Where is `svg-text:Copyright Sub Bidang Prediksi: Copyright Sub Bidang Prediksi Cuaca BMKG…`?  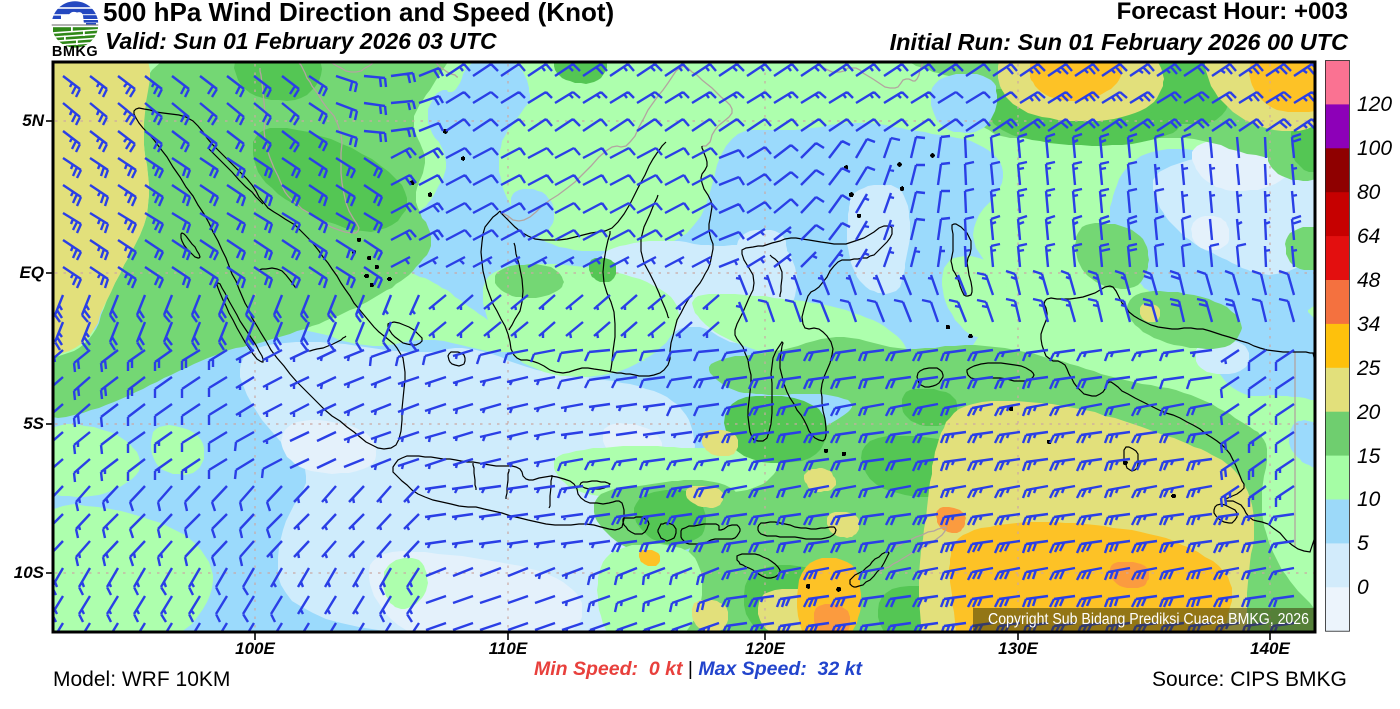 svg-text:Copyright Sub Bidang Prediksi: Copyright Sub Bidang Prediksi Cuaca BMKG… is located at coordinates (1148, 619).